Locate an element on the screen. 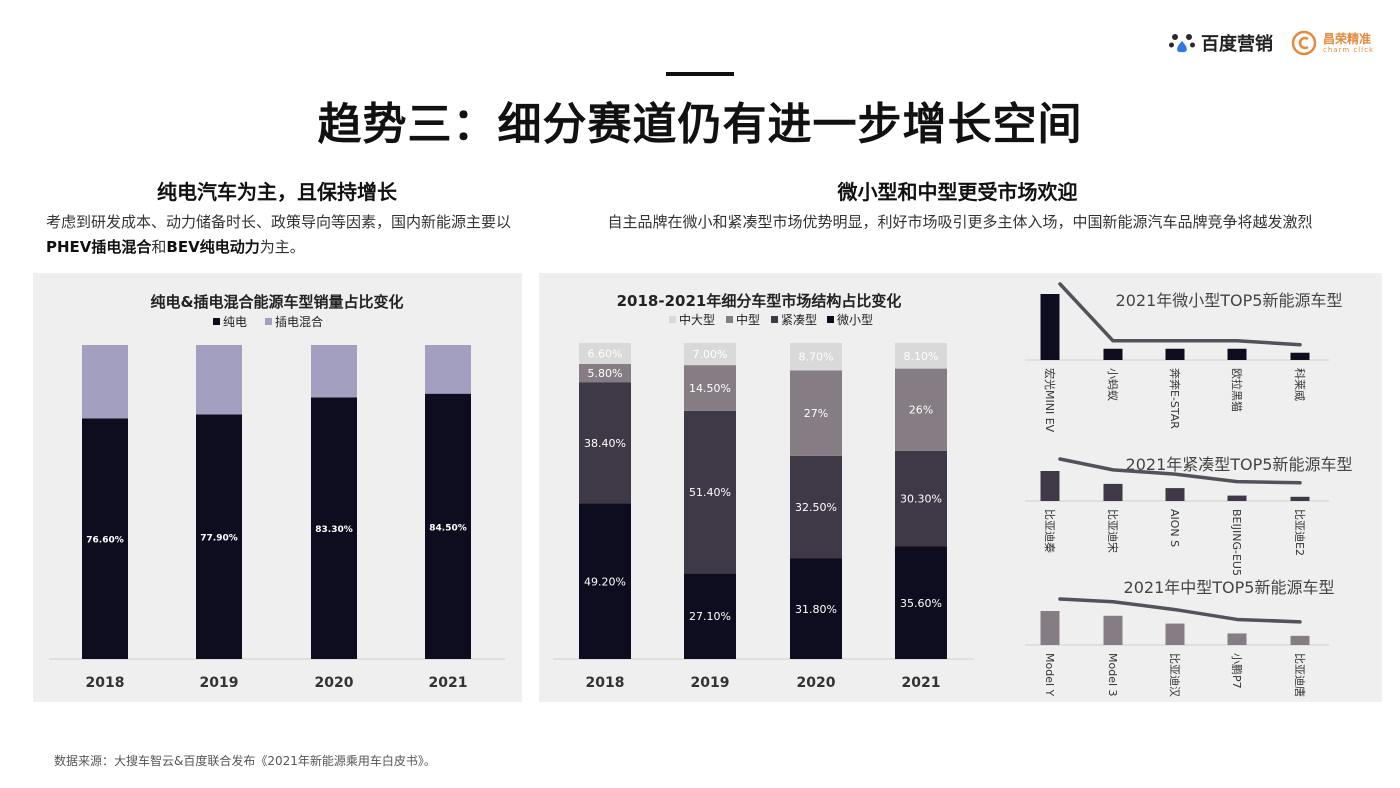 The width and height of the screenshot is (1400, 788). top5-title: 2021年微小型TOP5新能源车型 is located at coordinates (1229, 300).